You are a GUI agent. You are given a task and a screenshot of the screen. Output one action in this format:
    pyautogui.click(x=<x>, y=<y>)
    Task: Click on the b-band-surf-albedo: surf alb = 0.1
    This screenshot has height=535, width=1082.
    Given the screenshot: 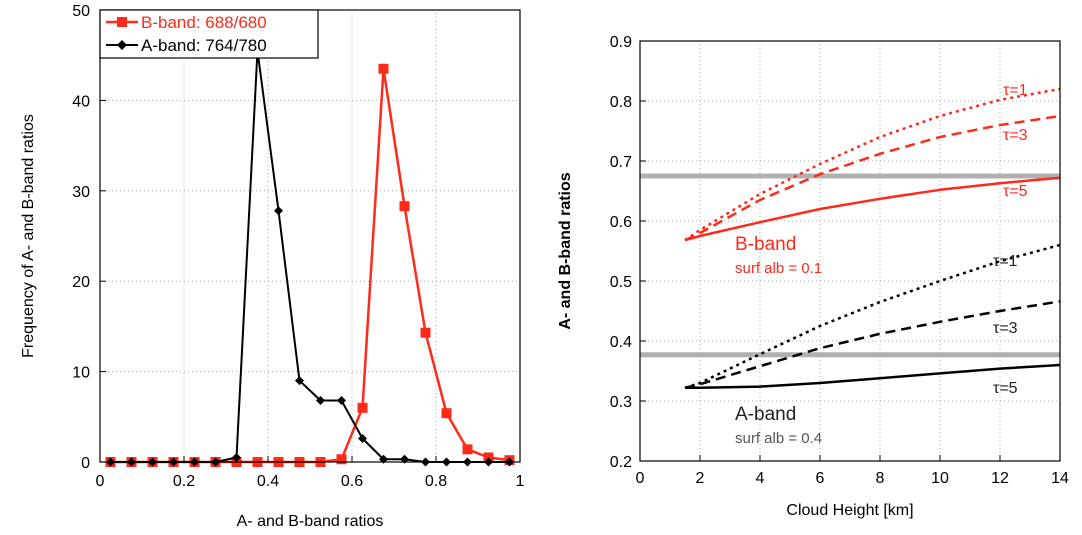 What is the action you would take?
    pyautogui.click(x=778, y=268)
    